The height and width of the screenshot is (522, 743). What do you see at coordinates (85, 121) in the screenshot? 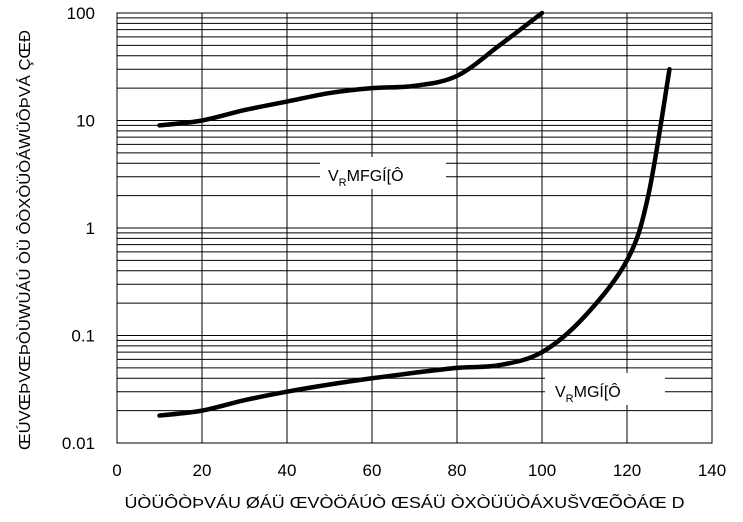
I see `y-tick-label: 10` at bounding box center [85, 121].